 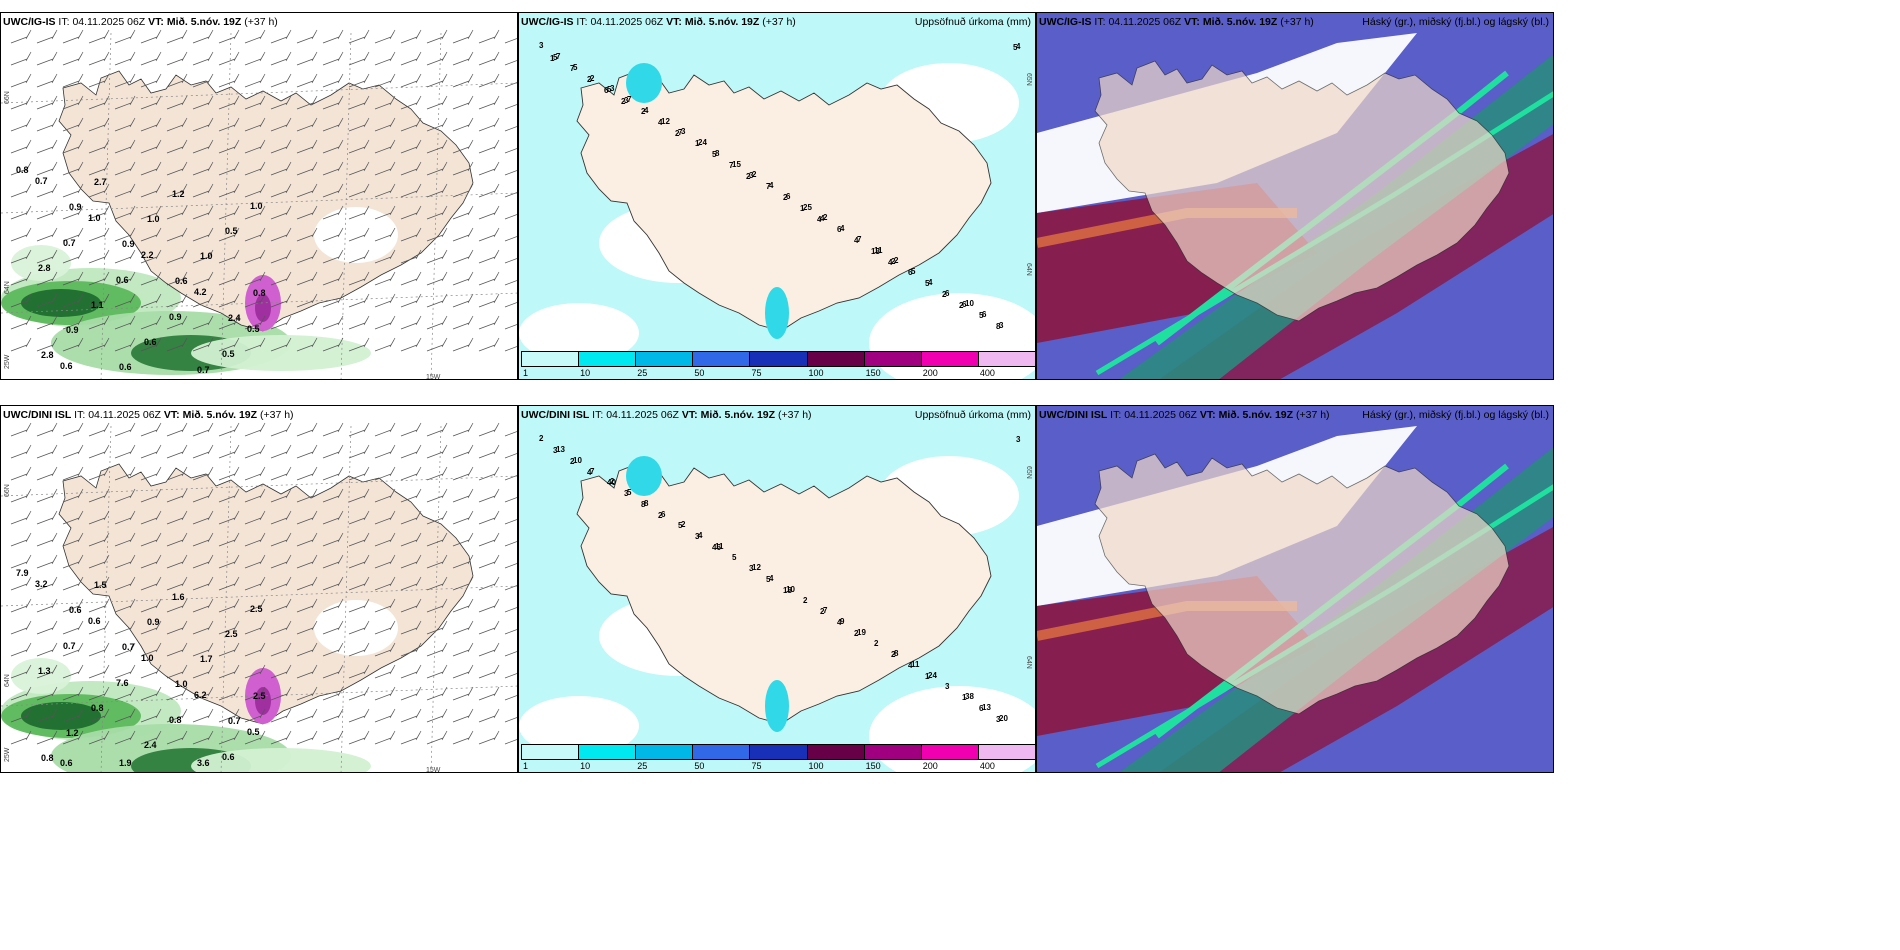 What do you see at coordinates (972, 415) in the screenshot?
I see `panel-field-label: Uppsöfnuð úrkoma (mm)` at bounding box center [972, 415].